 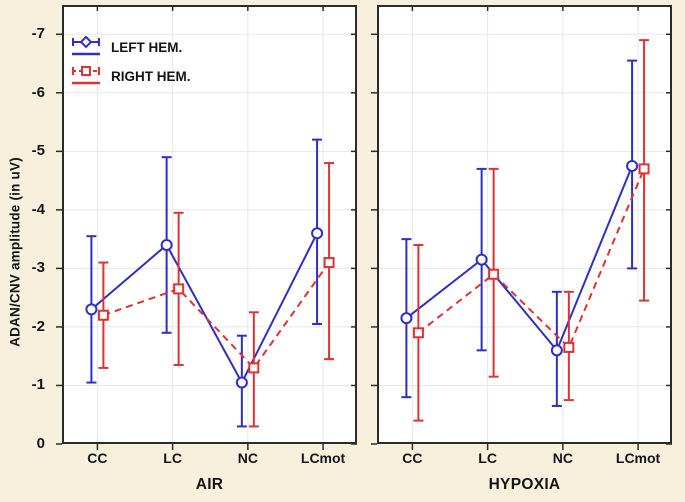 What do you see at coordinates (86, 45) in the screenshot?
I see `left-hem-legend-glyph-icon` at bounding box center [86, 45].